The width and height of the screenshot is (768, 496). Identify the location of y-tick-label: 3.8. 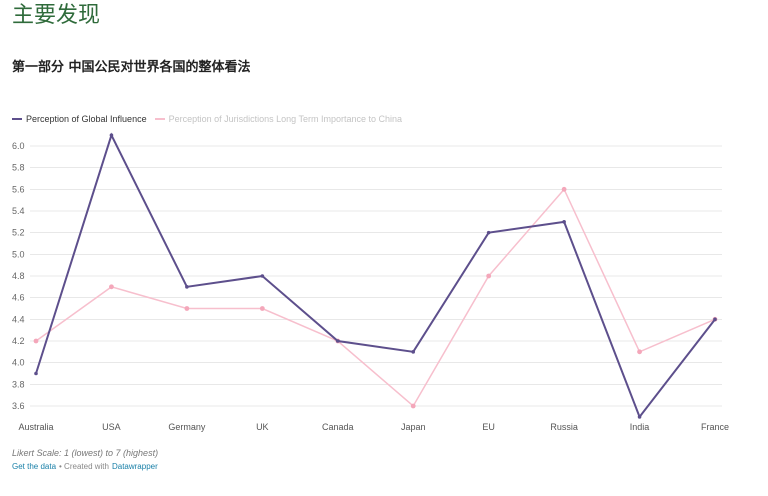
(18, 384).